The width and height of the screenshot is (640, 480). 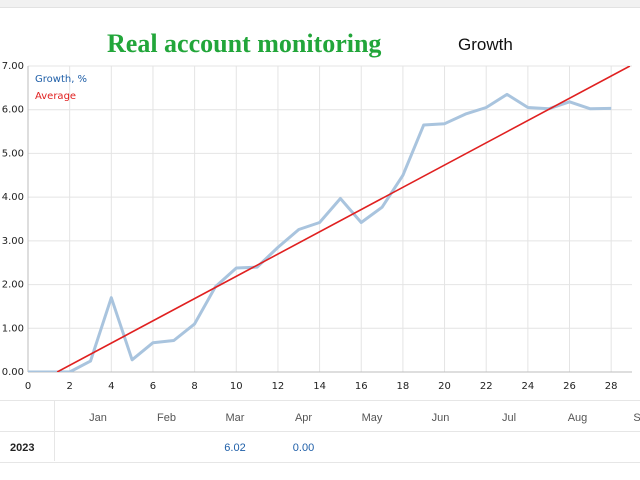 What do you see at coordinates (28, 386) in the screenshot?
I see `x-tick-label: 0` at bounding box center [28, 386].